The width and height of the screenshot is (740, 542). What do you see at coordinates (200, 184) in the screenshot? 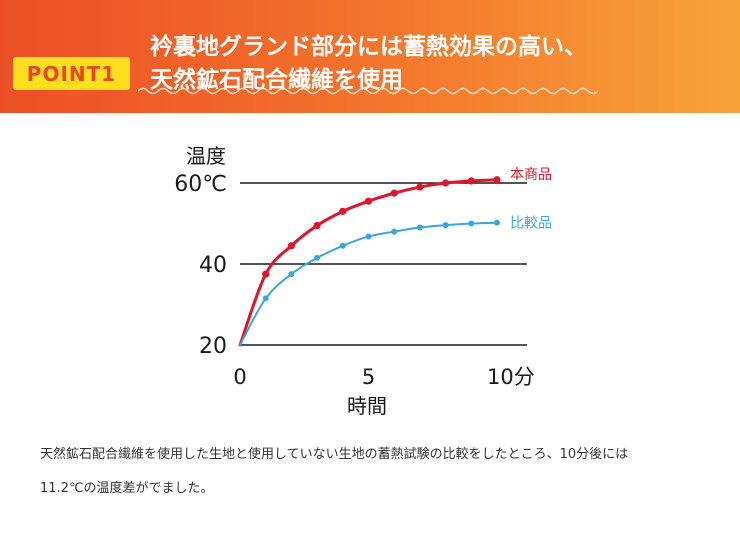
I see `y-tick-label: 60℃` at bounding box center [200, 184].